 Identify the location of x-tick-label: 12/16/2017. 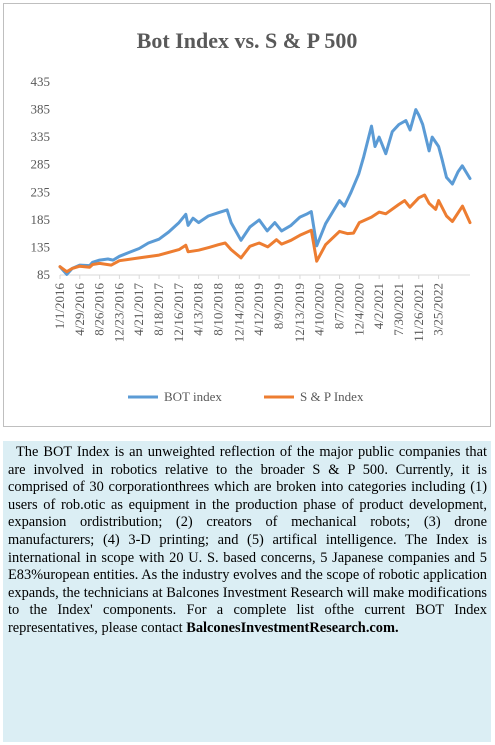
(178, 313).